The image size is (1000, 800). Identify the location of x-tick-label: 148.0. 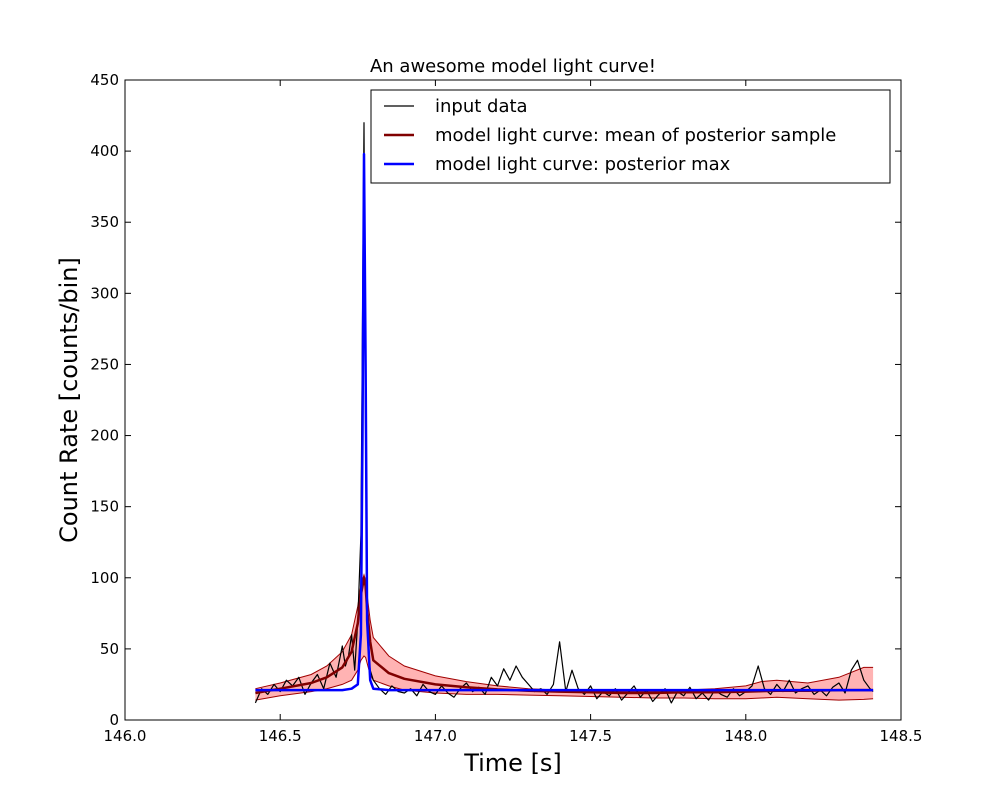
(745, 736).